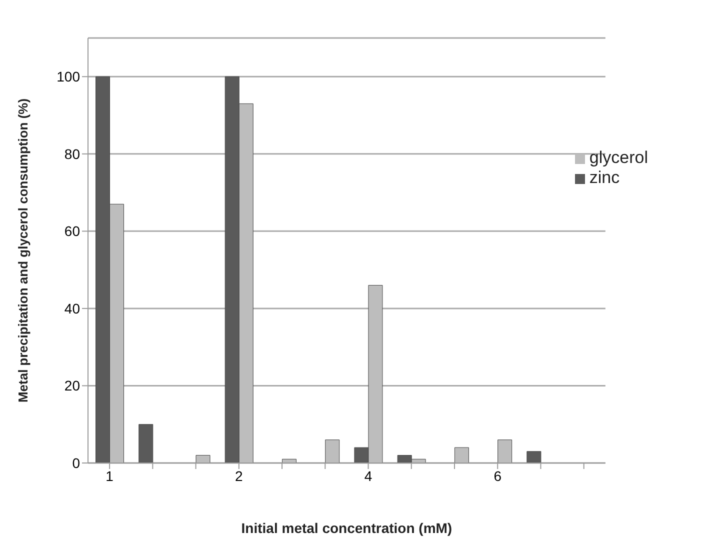 The height and width of the screenshot is (555, 707). I want to click on legend-label: zinc, so click(604, 177).